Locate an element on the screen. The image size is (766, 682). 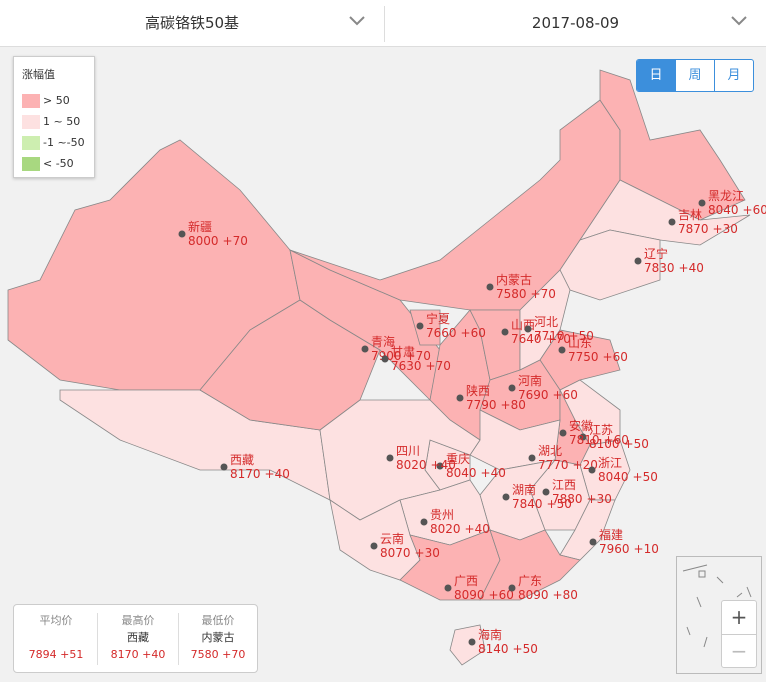
province-name: 内蒙古 is located at coordinates (514, 279).